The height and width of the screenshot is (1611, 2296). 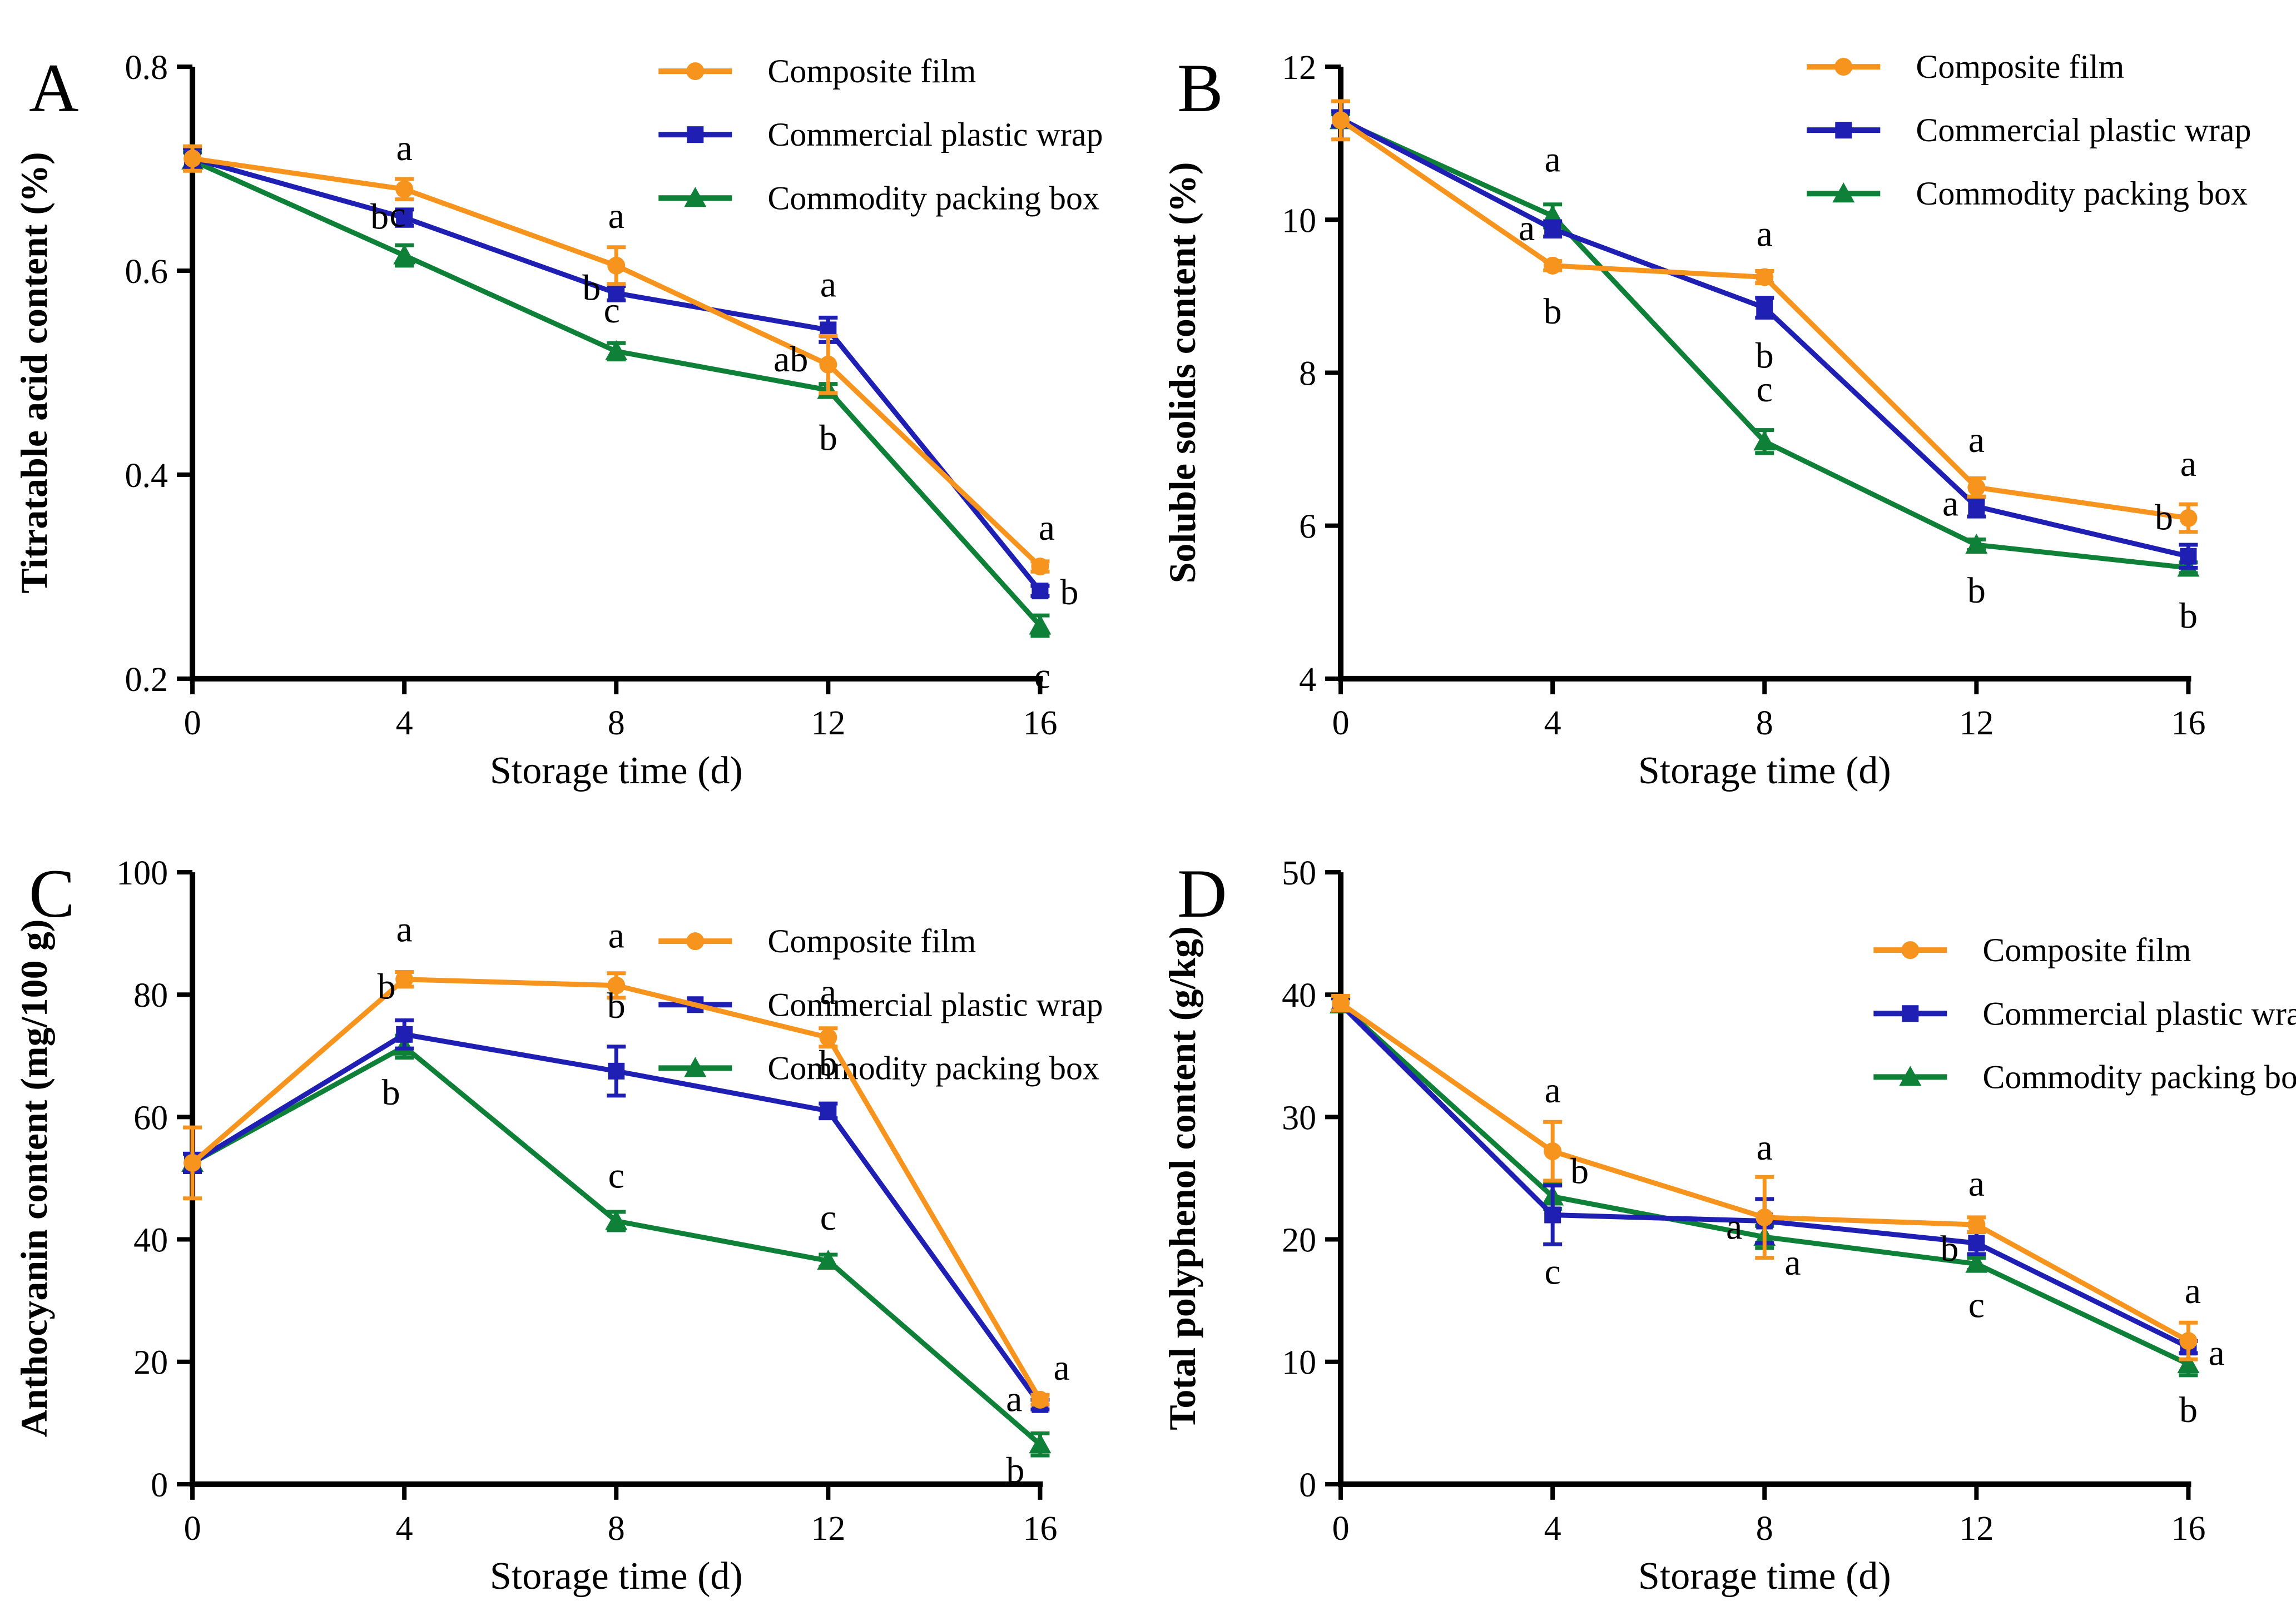 I want to click on y-tick-label: 100, so click(x=142, y=873).